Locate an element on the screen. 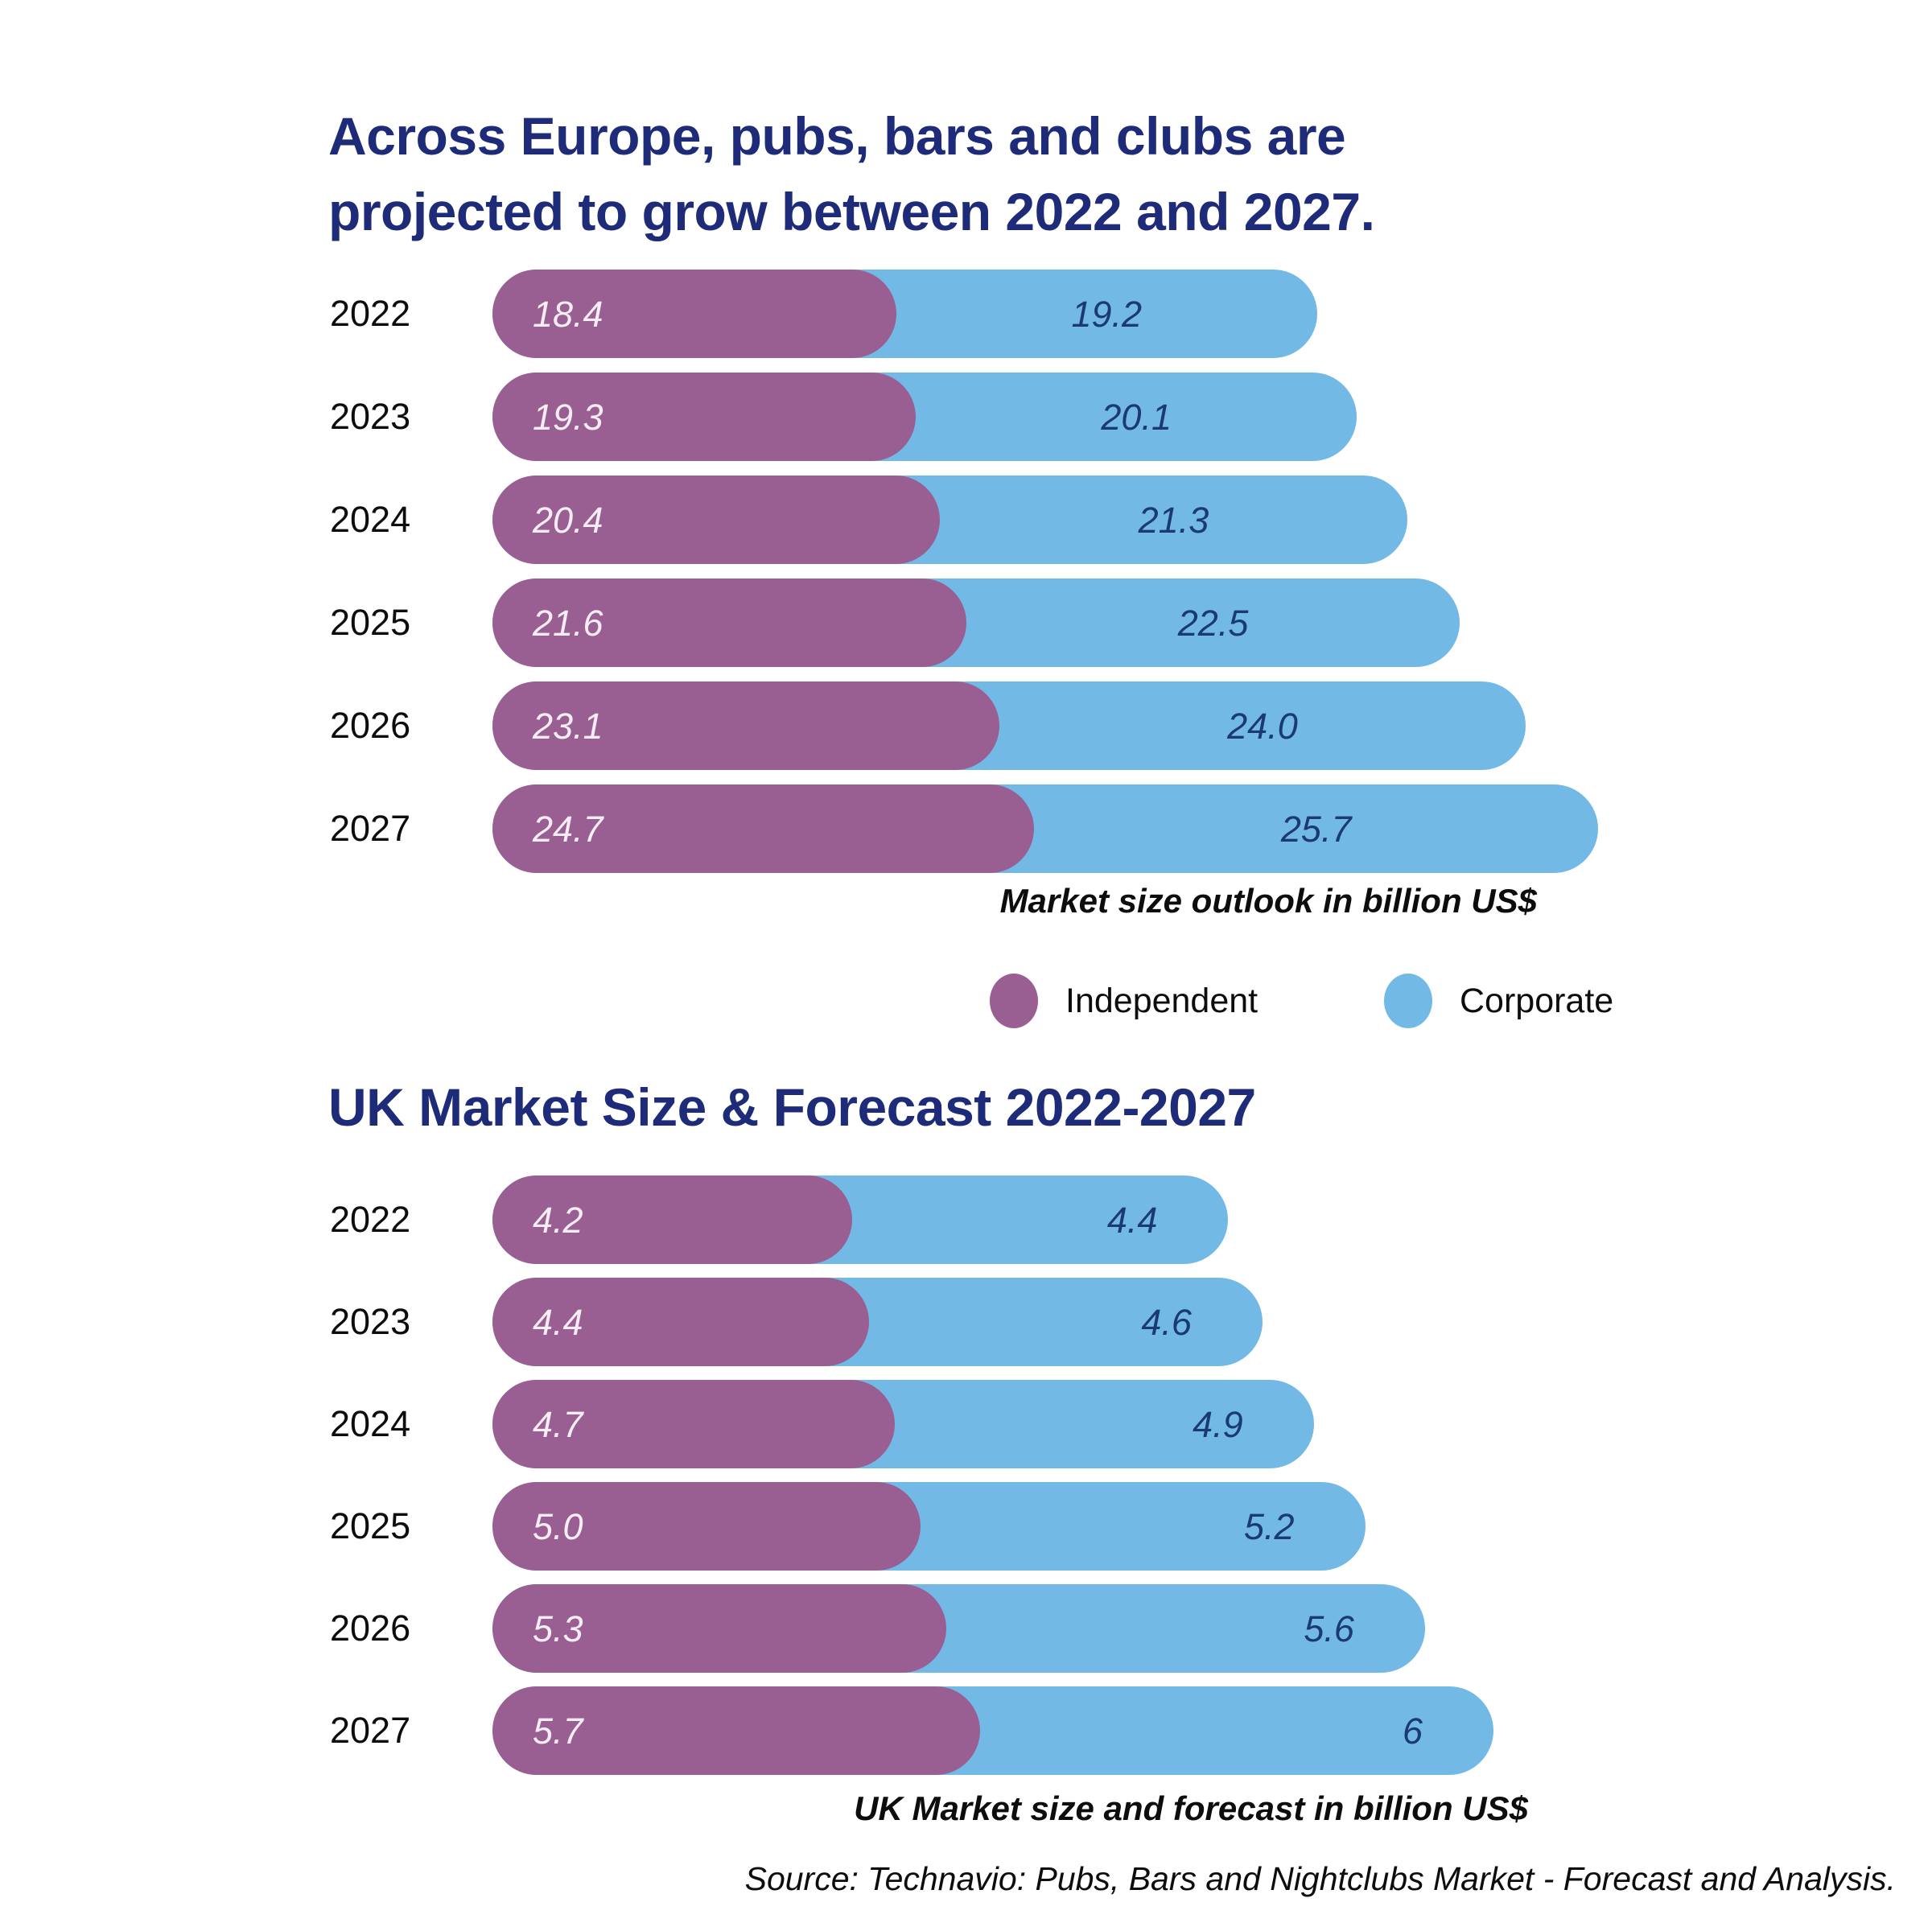  independent-value-label: 4.7 is located at coordinates (558, 1425).